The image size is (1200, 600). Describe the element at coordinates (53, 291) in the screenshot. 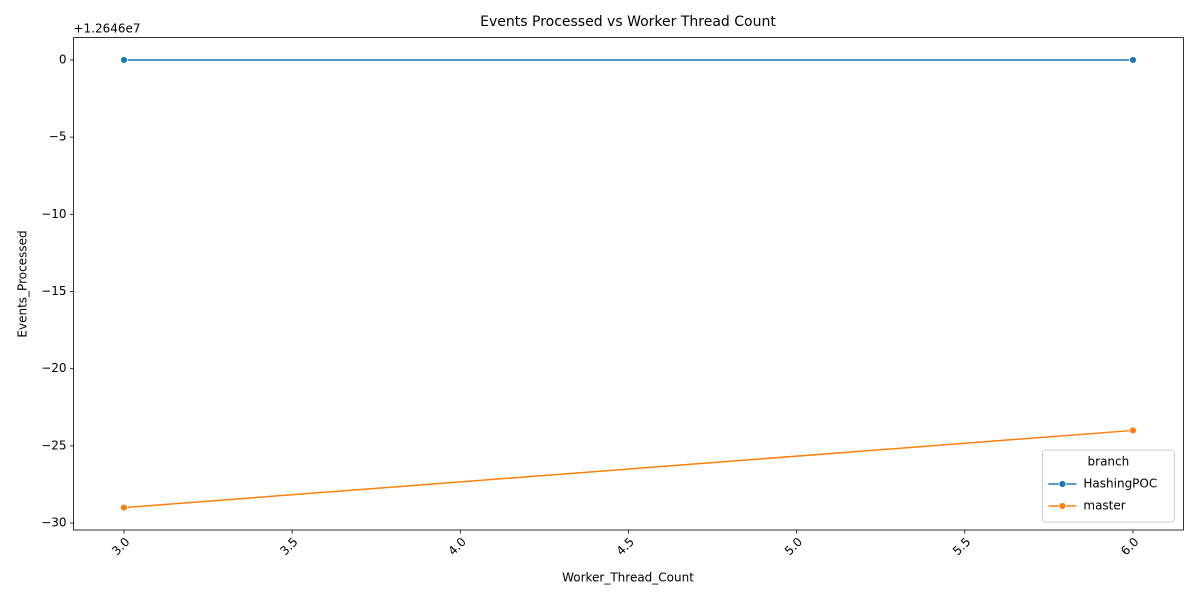

I see `y-tick-label: −15` at that location.